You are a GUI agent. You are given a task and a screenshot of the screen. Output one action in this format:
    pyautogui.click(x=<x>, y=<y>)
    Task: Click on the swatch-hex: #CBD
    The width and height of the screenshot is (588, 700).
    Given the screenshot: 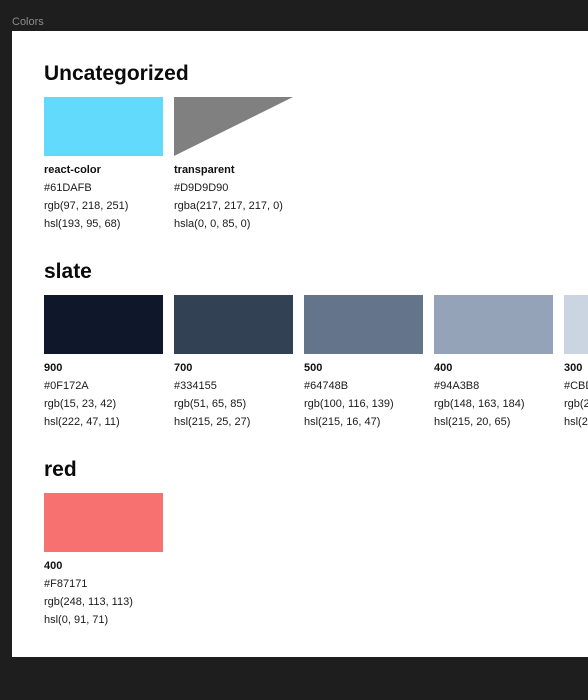 What is the action you would take?
    pyautogui.click(x=576, y=386)
    